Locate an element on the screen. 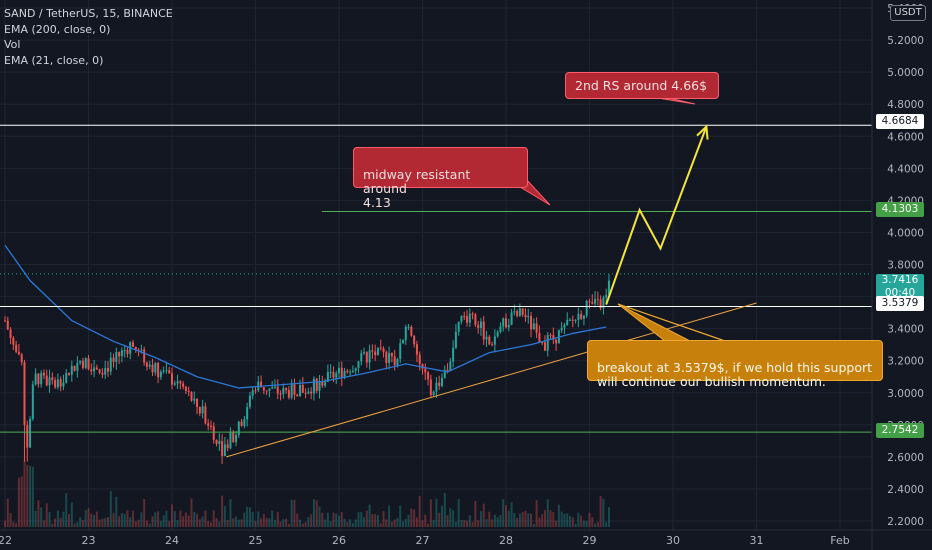 The width and height of the screenshot is (932, 550). y-tick-label: 3.0000 is located at coordinates (905, 394).